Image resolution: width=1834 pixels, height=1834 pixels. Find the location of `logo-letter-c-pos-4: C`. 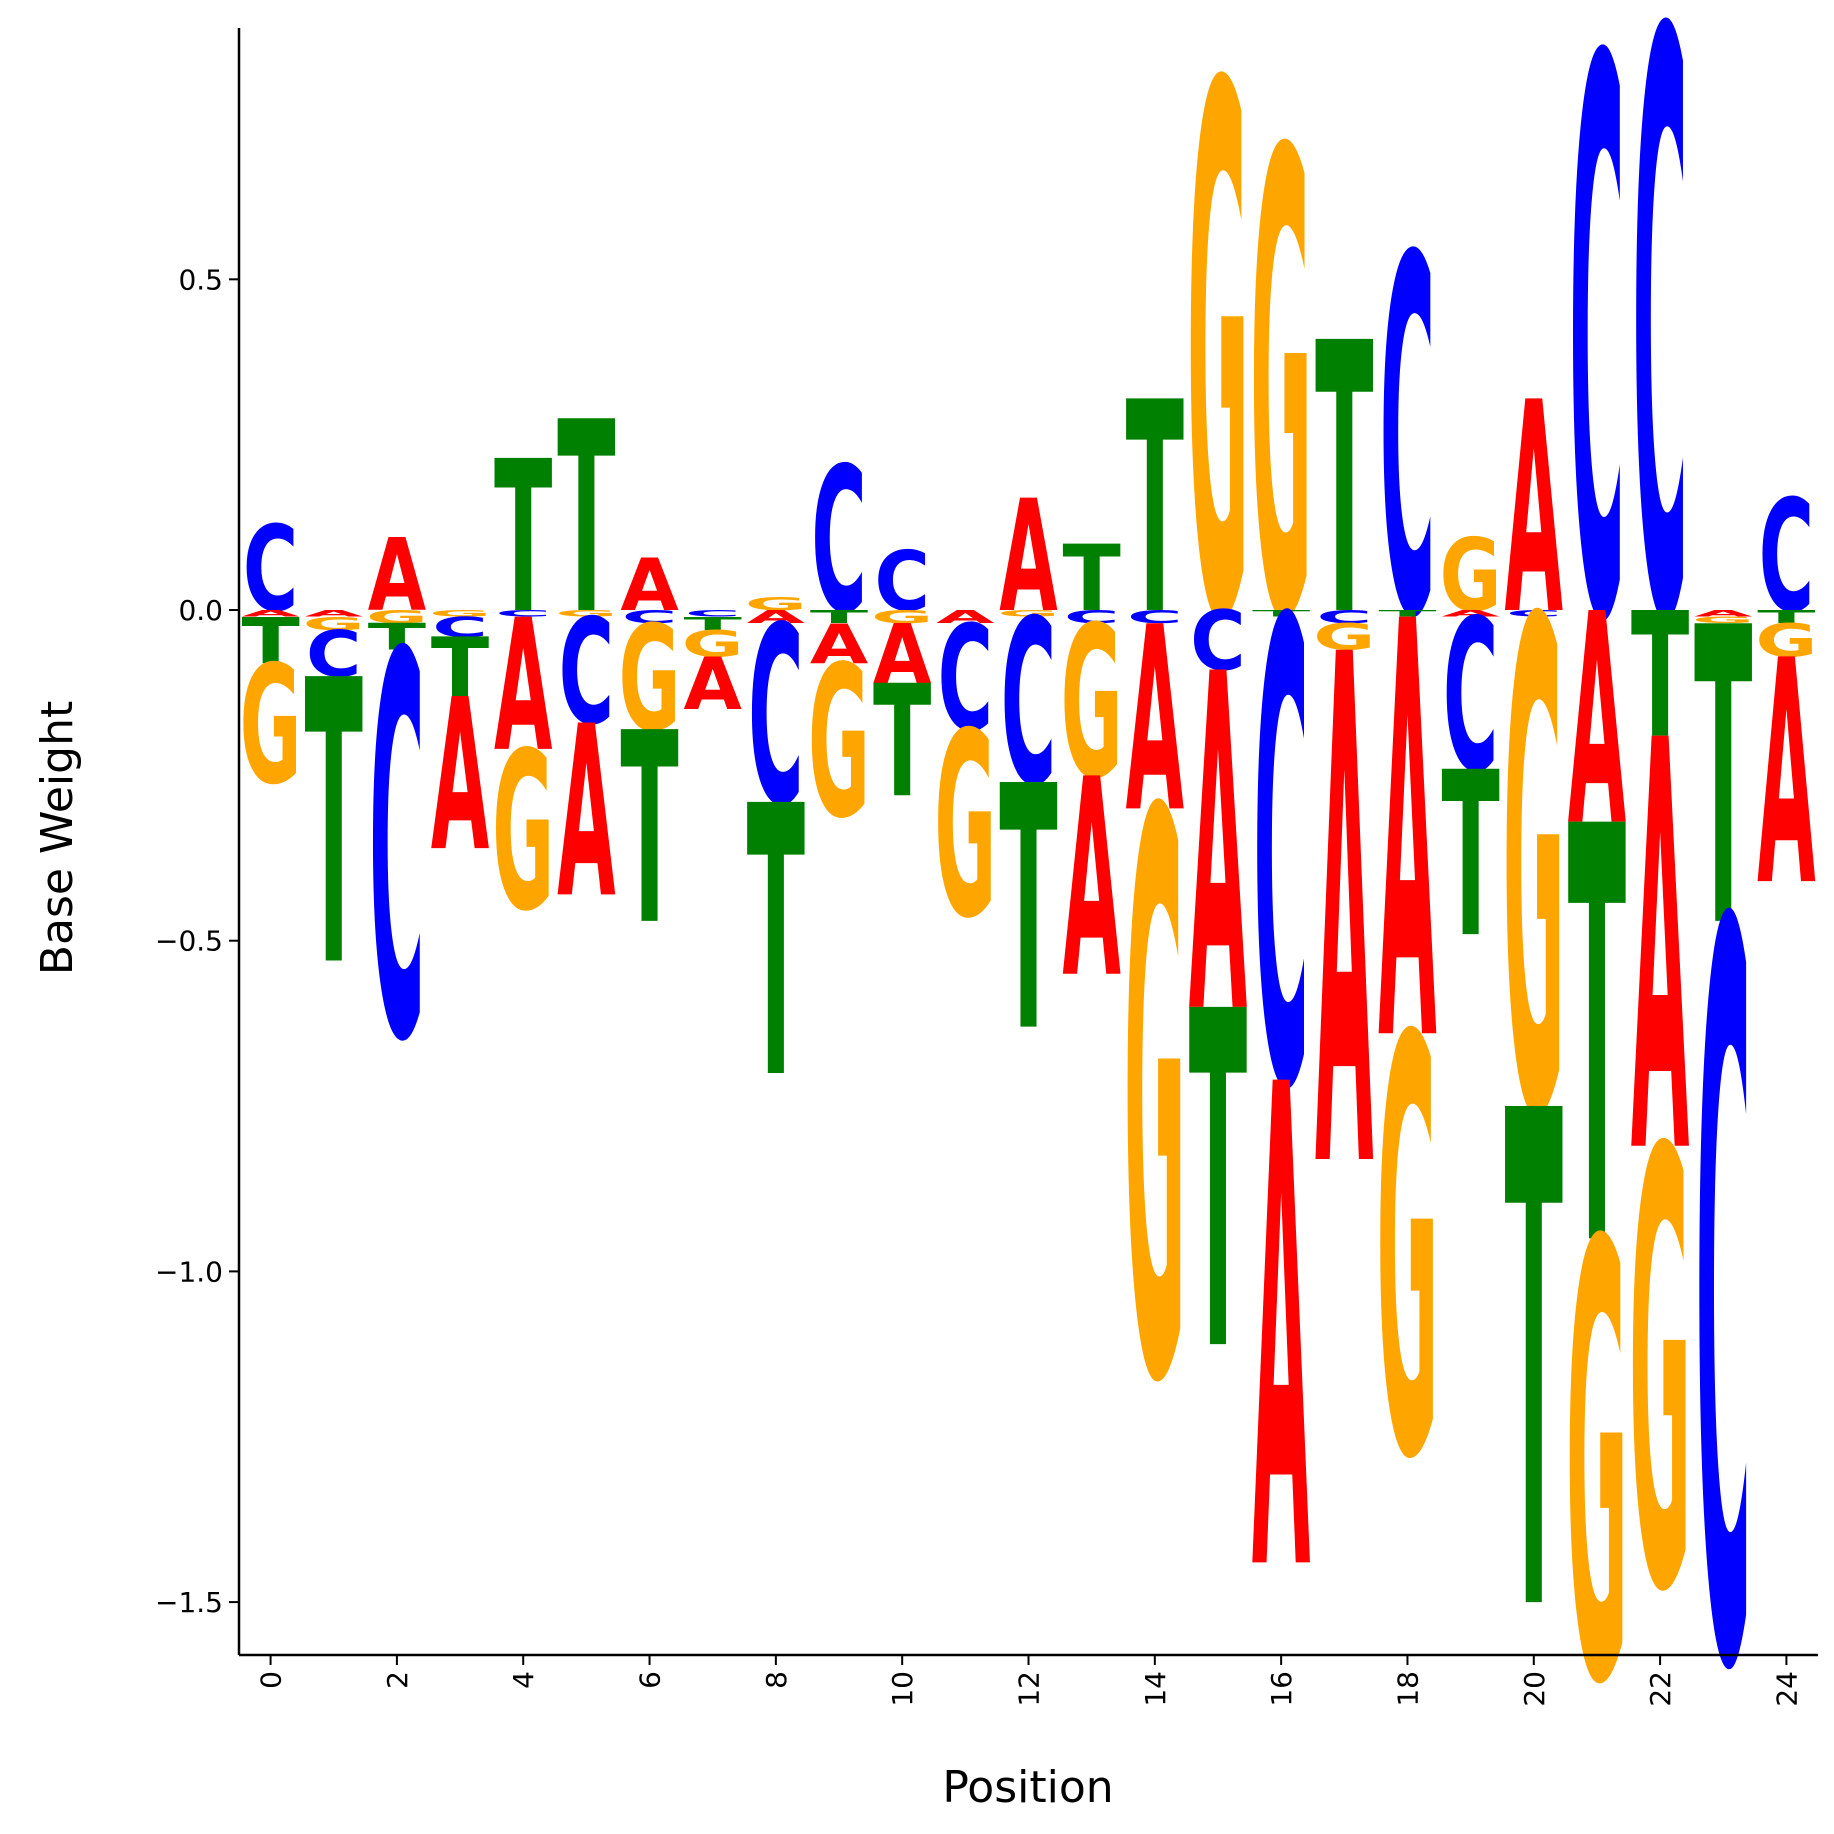

logo-letter-c-pos-4: C is located at coordinates (523, 613).